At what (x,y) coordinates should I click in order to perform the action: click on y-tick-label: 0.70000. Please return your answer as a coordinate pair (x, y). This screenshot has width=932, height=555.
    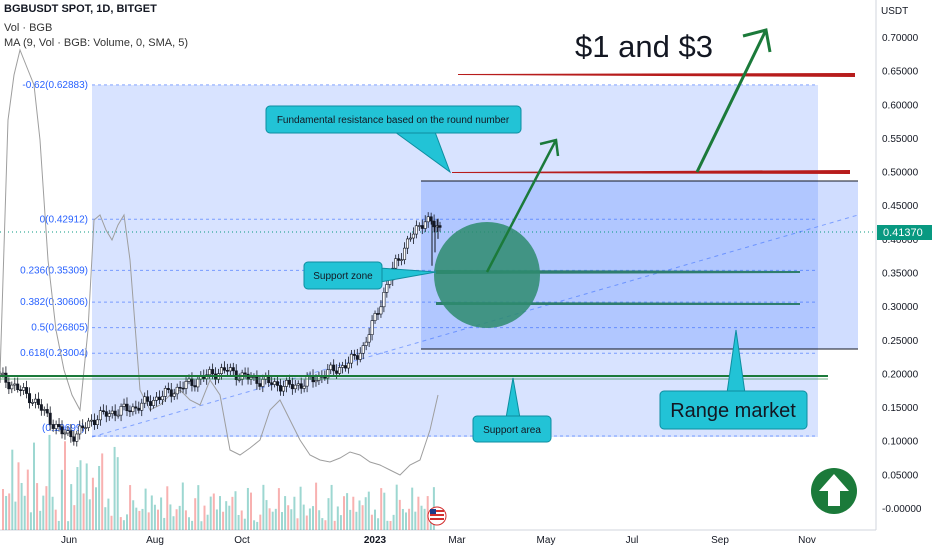
    Looking at the image, I should click on (900, 38).